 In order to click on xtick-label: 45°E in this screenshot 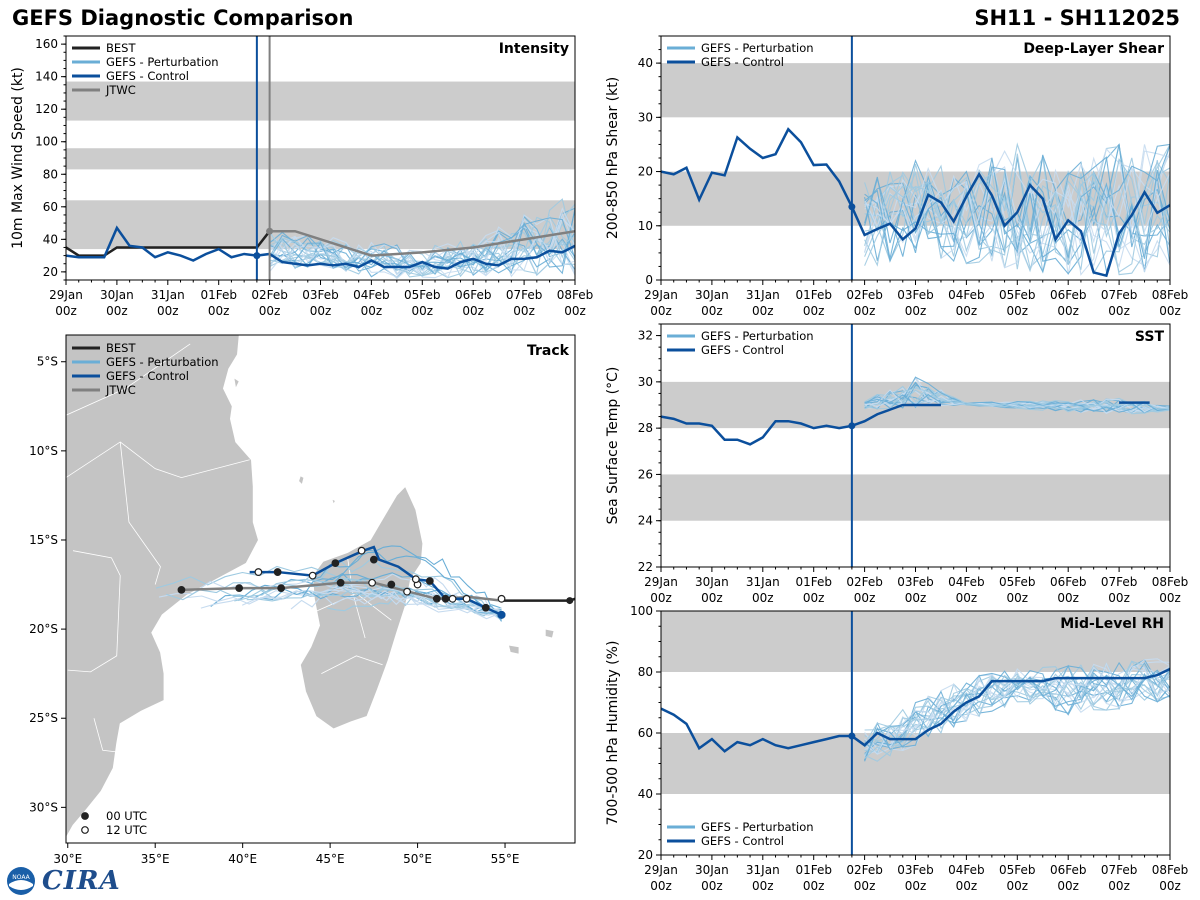, I will do `click(330, 859)`.